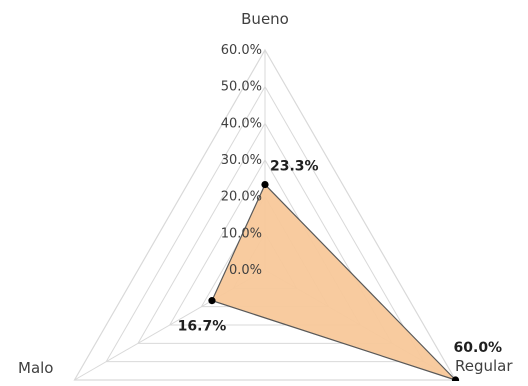  Describe the element at coordinates (245, 270) in the screenshot. I see `tick-label: 0.0%` at that location.